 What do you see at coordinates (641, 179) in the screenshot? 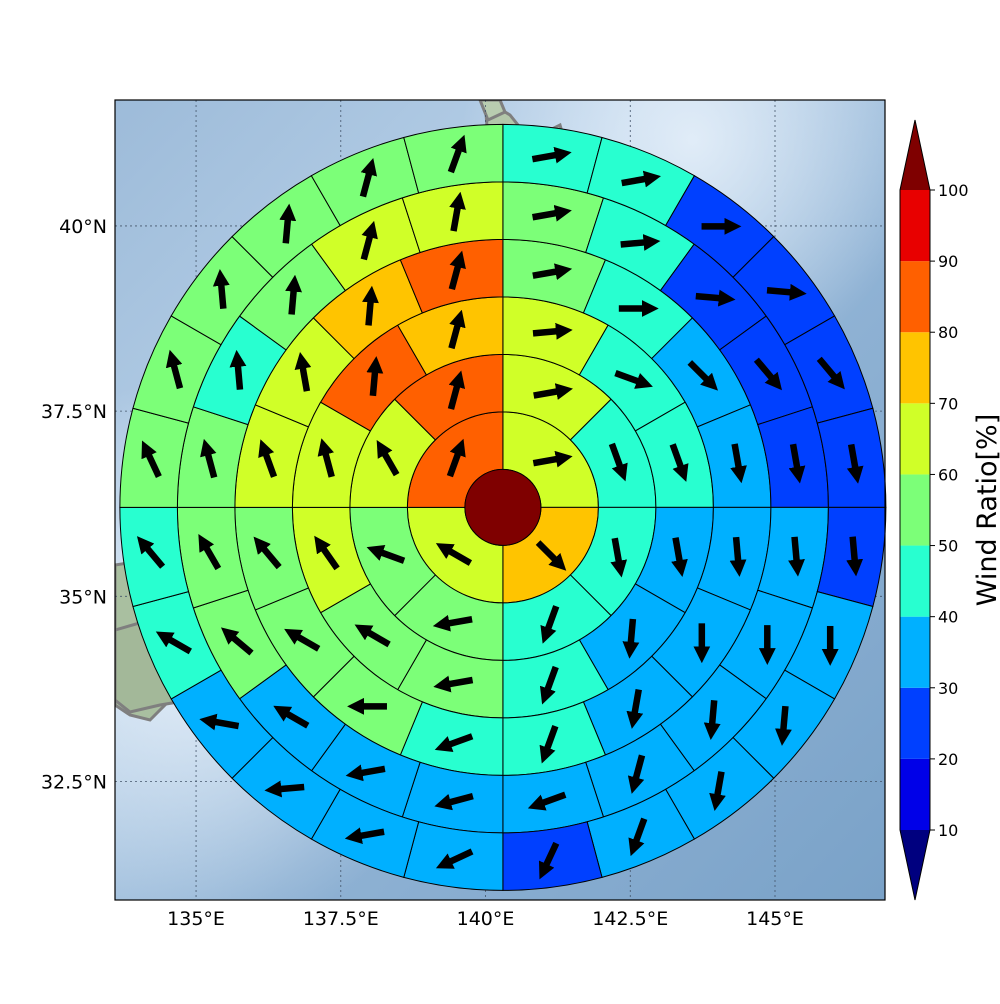
I see `wind-arrow-r6-s2` at bounding box center [641, 179].